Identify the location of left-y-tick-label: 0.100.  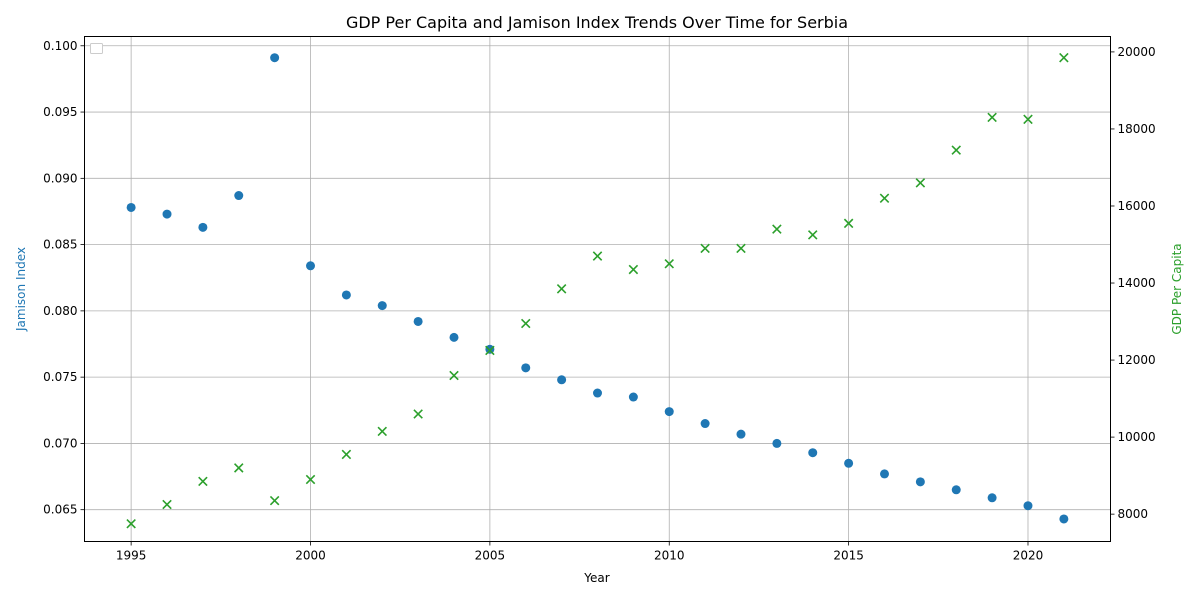
(60, 46).